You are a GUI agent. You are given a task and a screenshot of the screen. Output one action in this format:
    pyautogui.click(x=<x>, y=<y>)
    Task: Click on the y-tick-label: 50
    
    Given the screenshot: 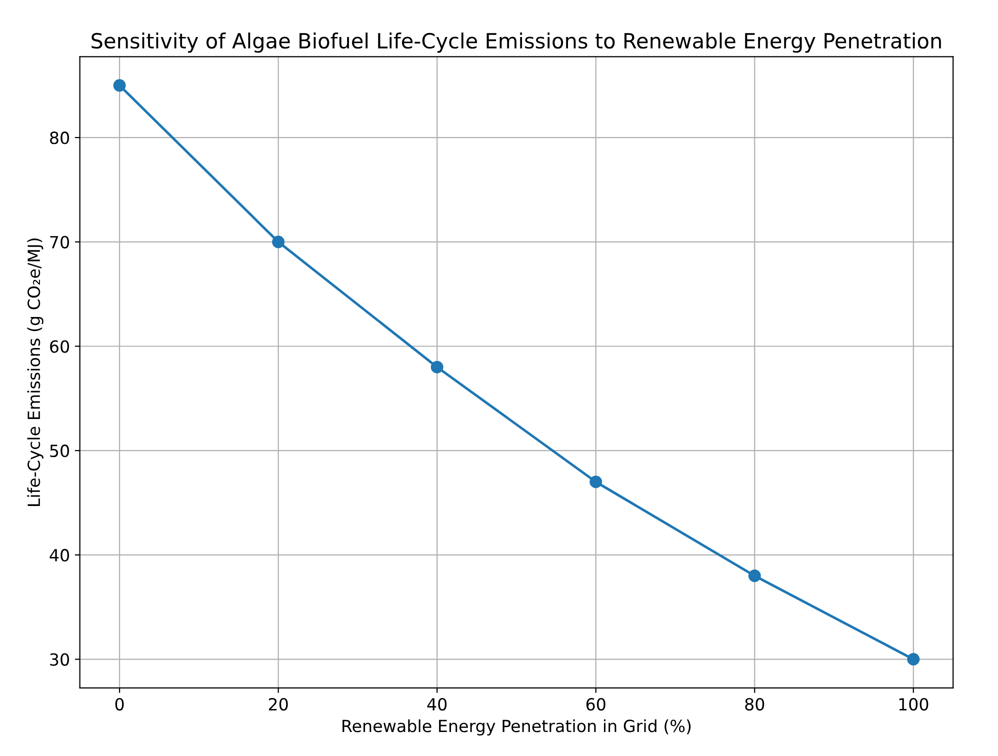 What is the action you would take?
    pyautogui.click(x=60, y=451)
    